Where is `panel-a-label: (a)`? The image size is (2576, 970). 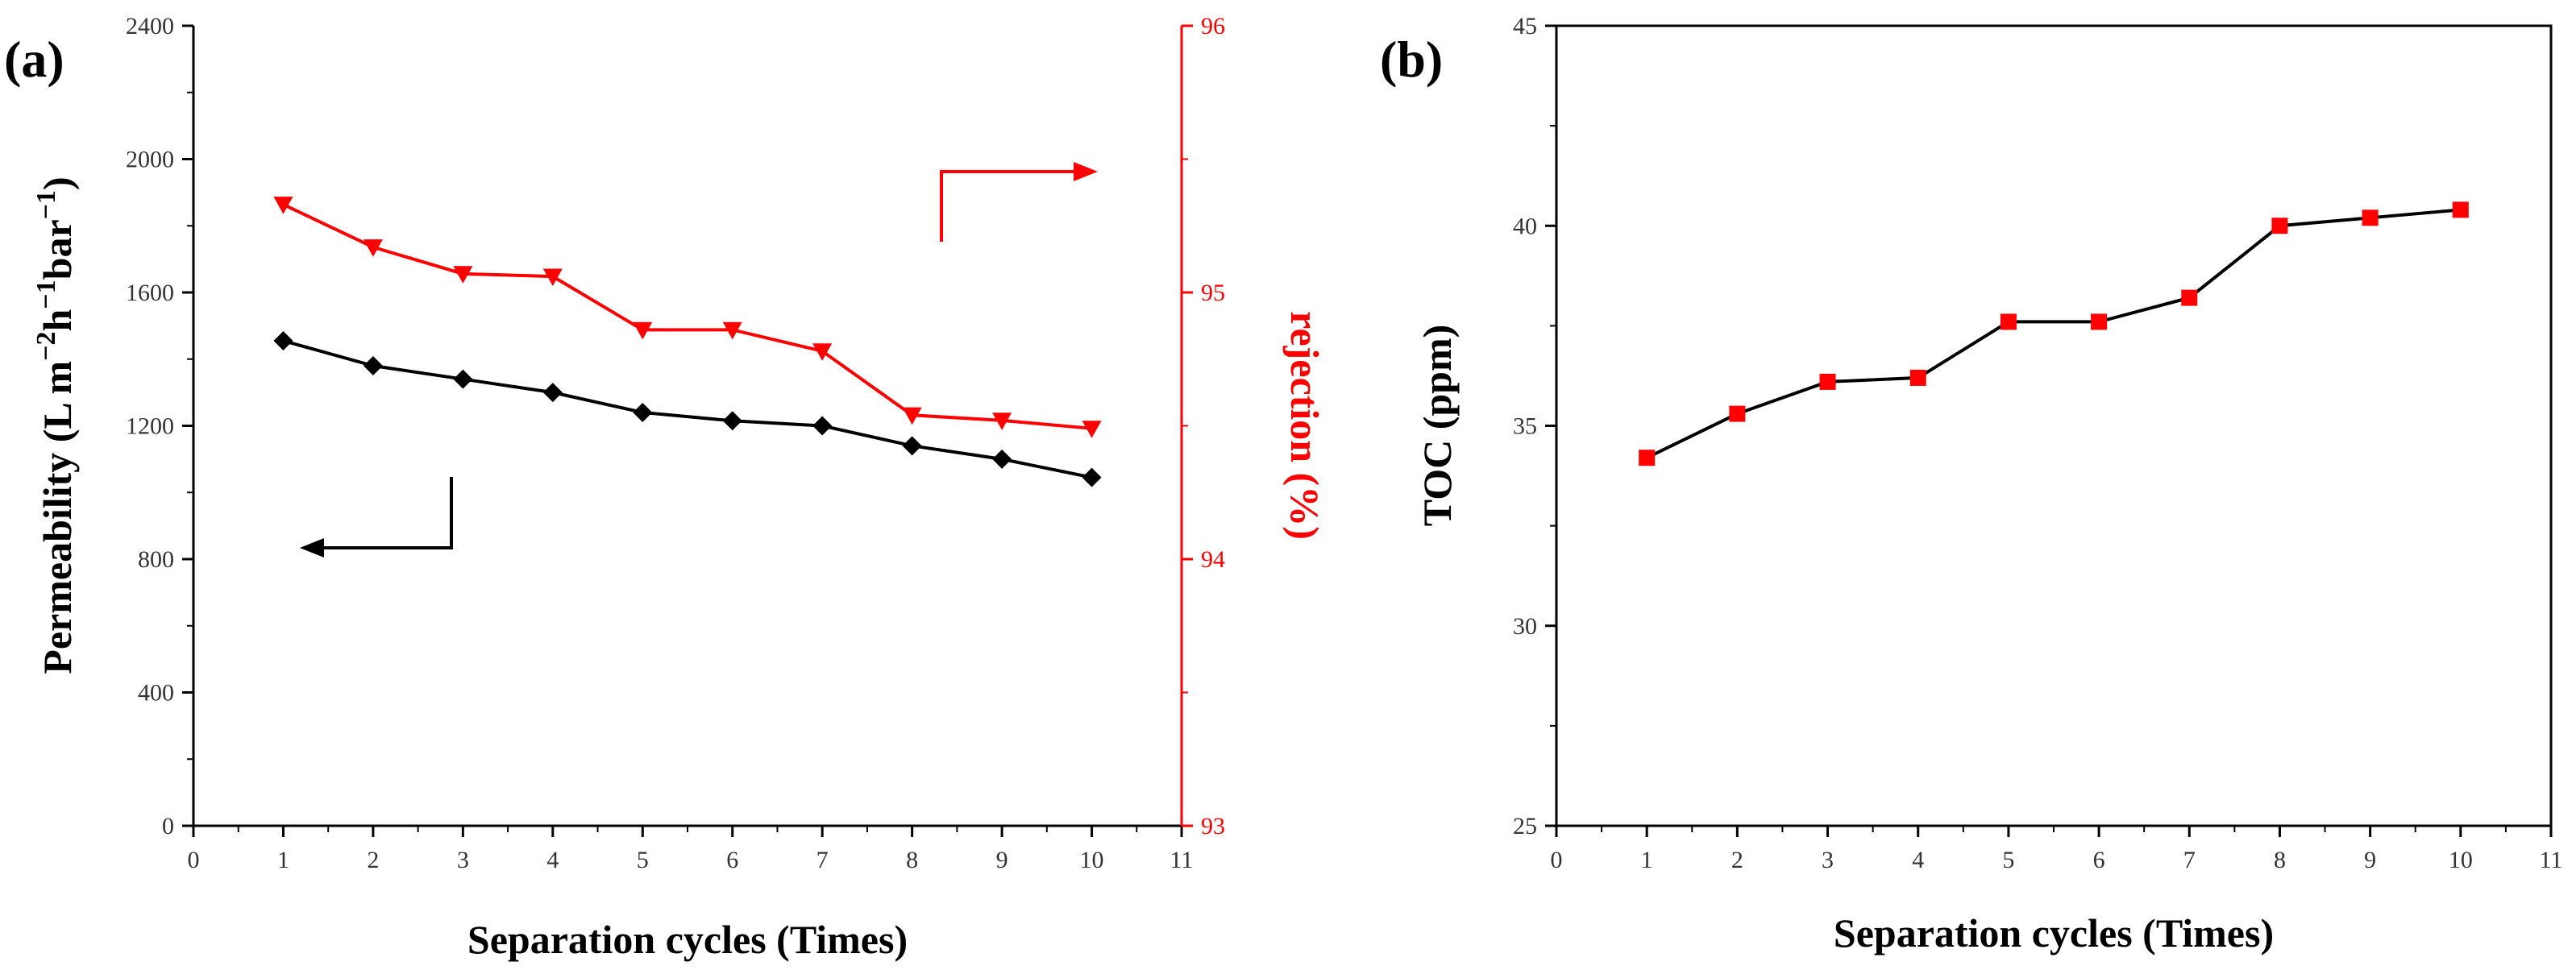
panel-a-label: (a) is located at coordinates (34, 60).